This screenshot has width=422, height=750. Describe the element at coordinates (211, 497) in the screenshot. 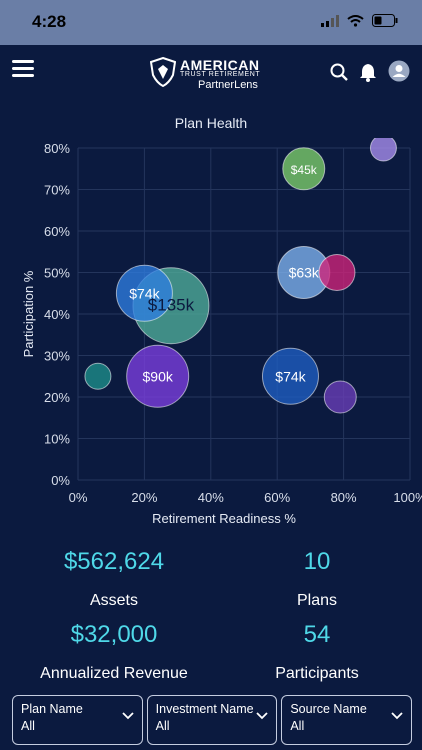

I see `x-tick-label: 40%` at that location.